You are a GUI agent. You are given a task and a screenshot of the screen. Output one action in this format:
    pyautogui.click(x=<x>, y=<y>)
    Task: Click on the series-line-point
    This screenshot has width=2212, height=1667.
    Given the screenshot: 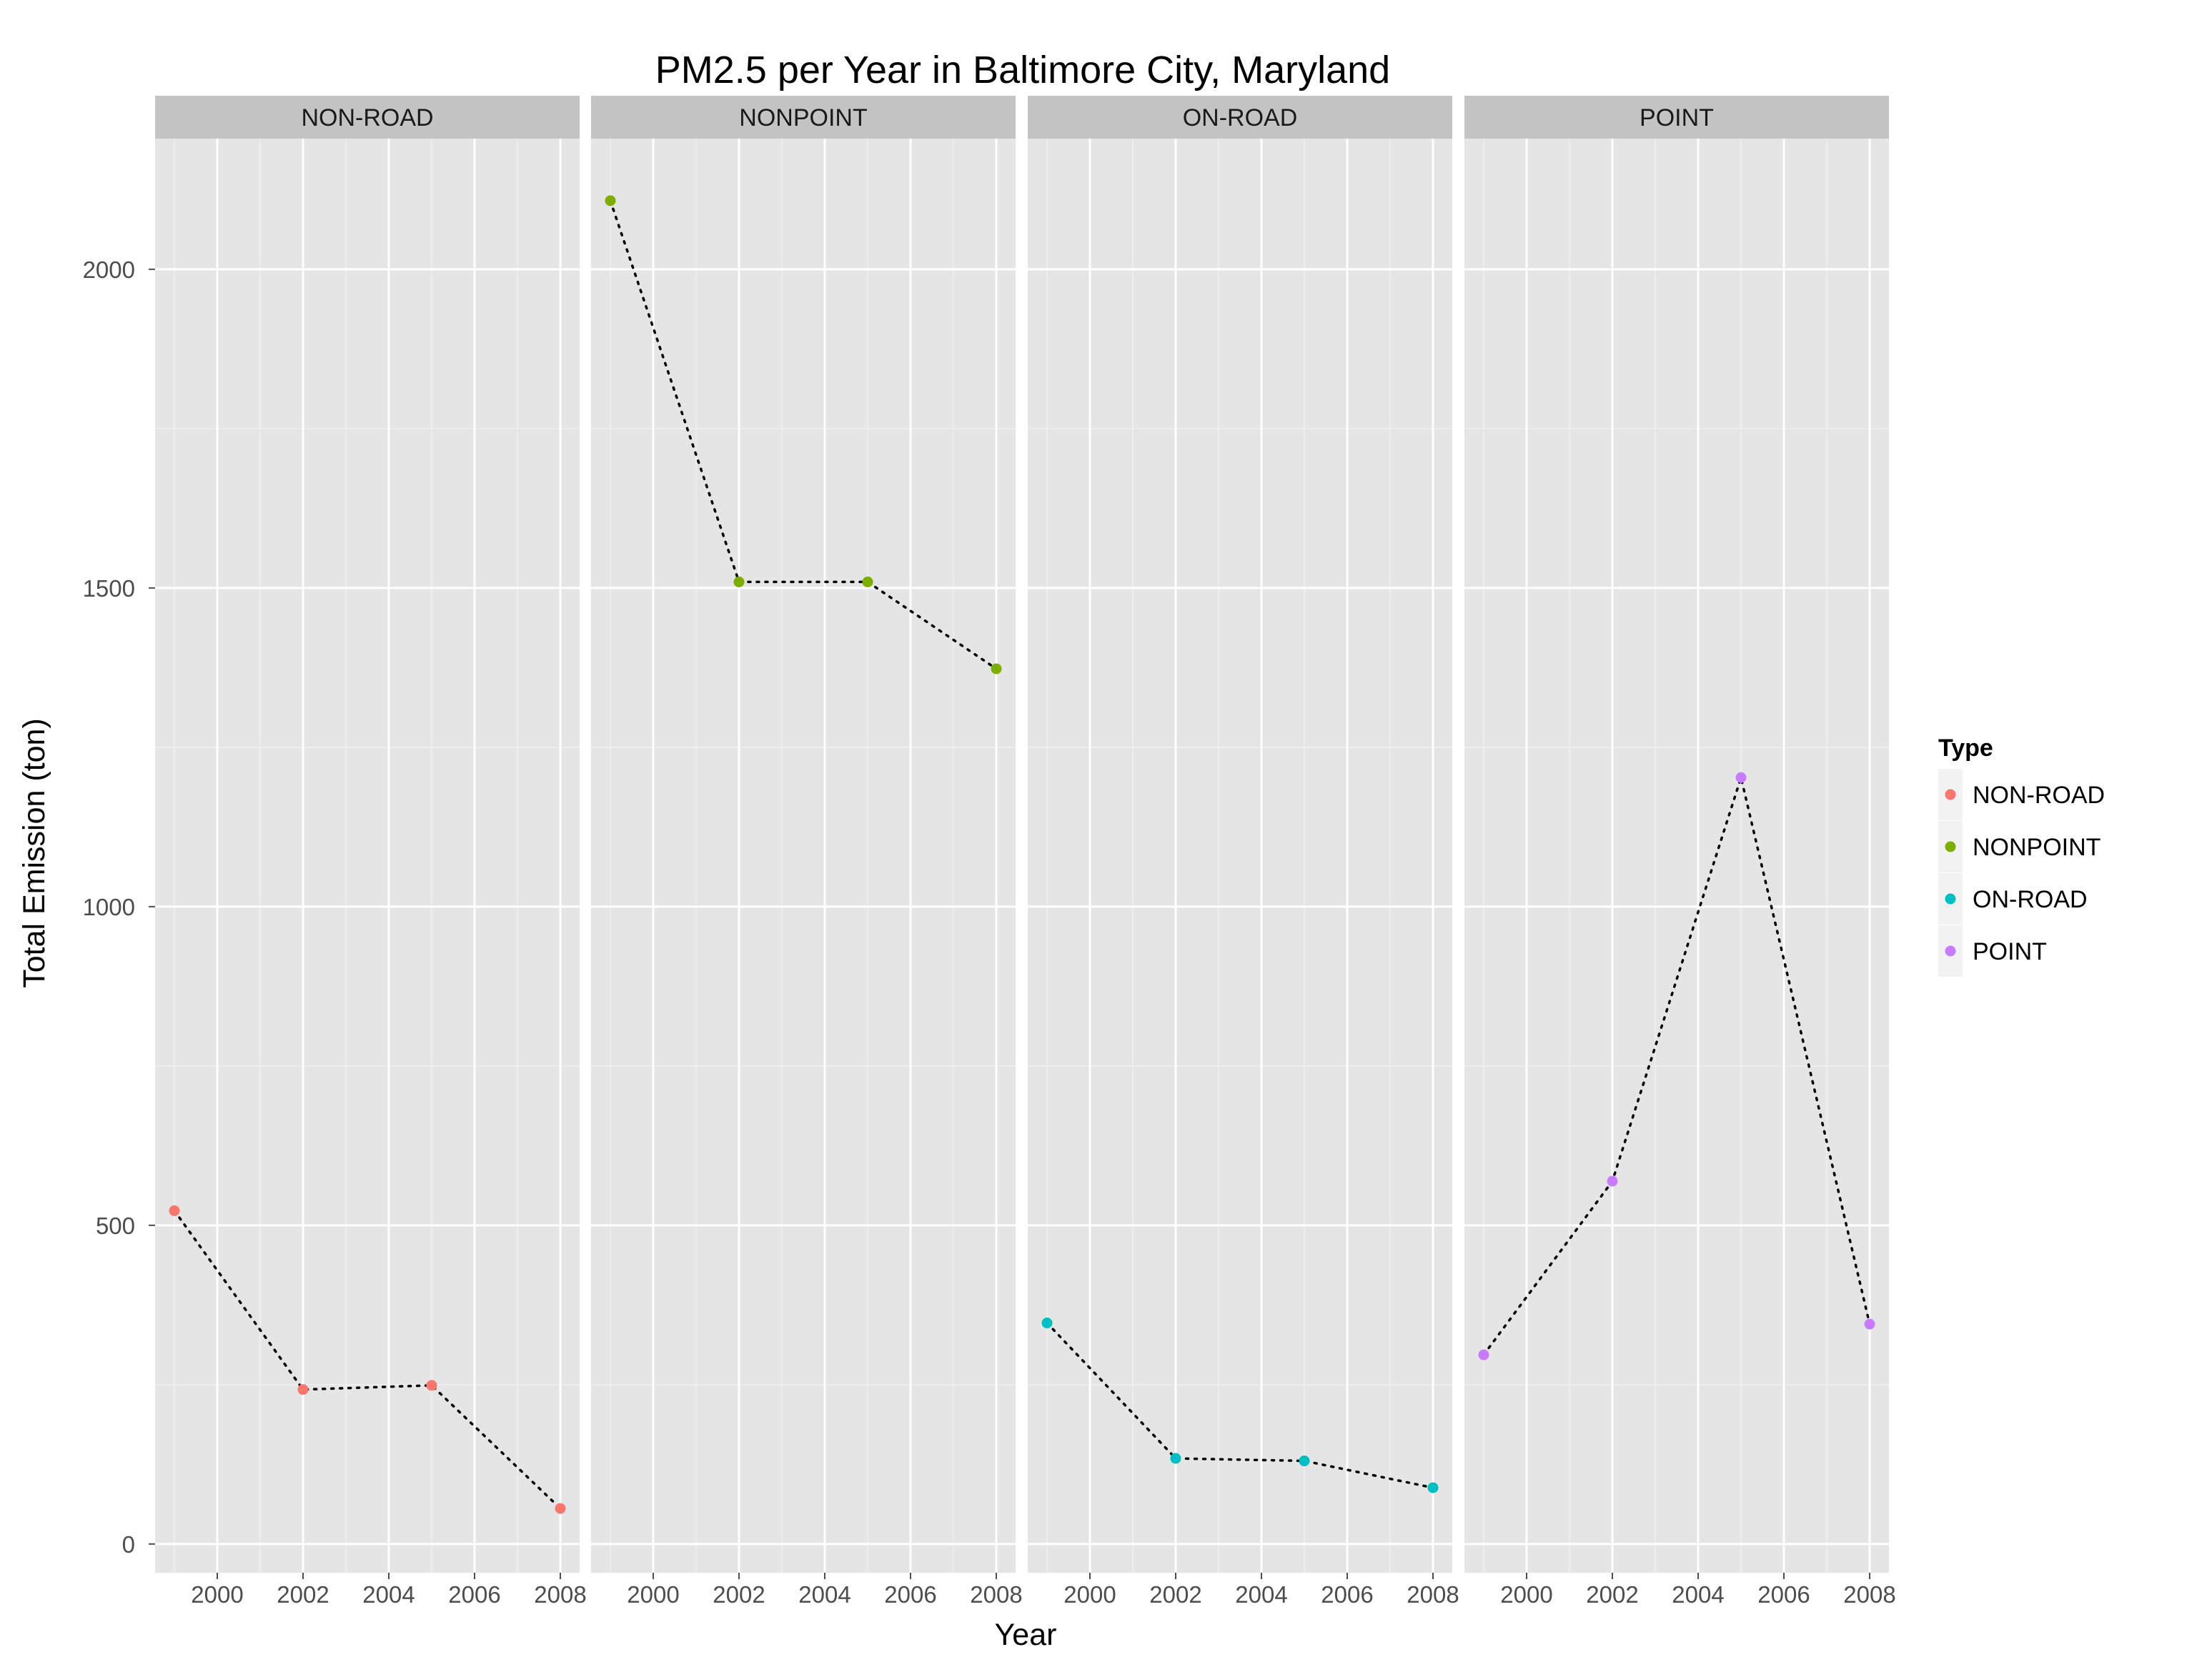 What is the action you would take?
    pyautogui.click(x=1676, y=1064)
    